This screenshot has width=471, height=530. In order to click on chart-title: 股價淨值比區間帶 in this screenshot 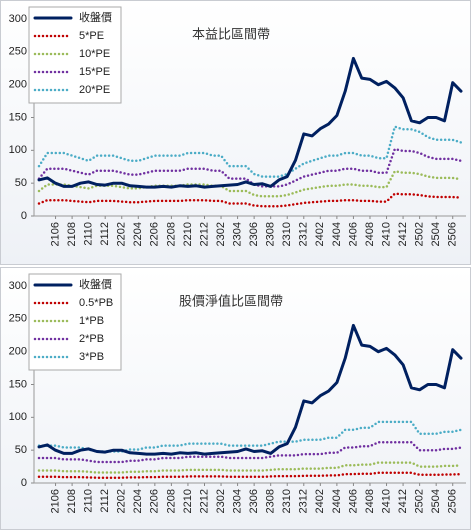, I will do `click(231, 300)`.